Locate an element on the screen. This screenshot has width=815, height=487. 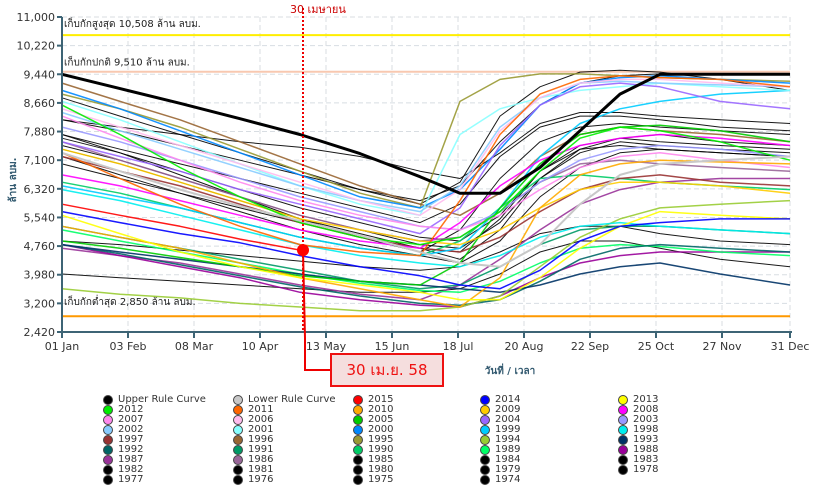
legend-item: 2009 is located at coordinates (500, 410).